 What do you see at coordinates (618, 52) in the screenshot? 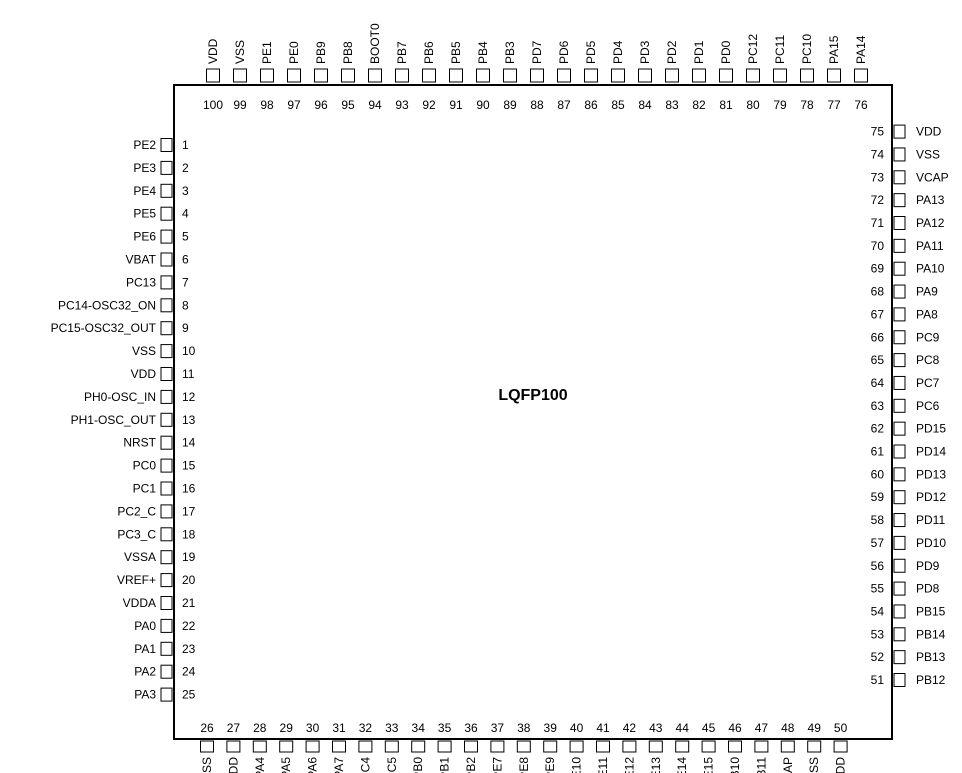
I see `pin-name: PD4` at bounding box center [618, 52].